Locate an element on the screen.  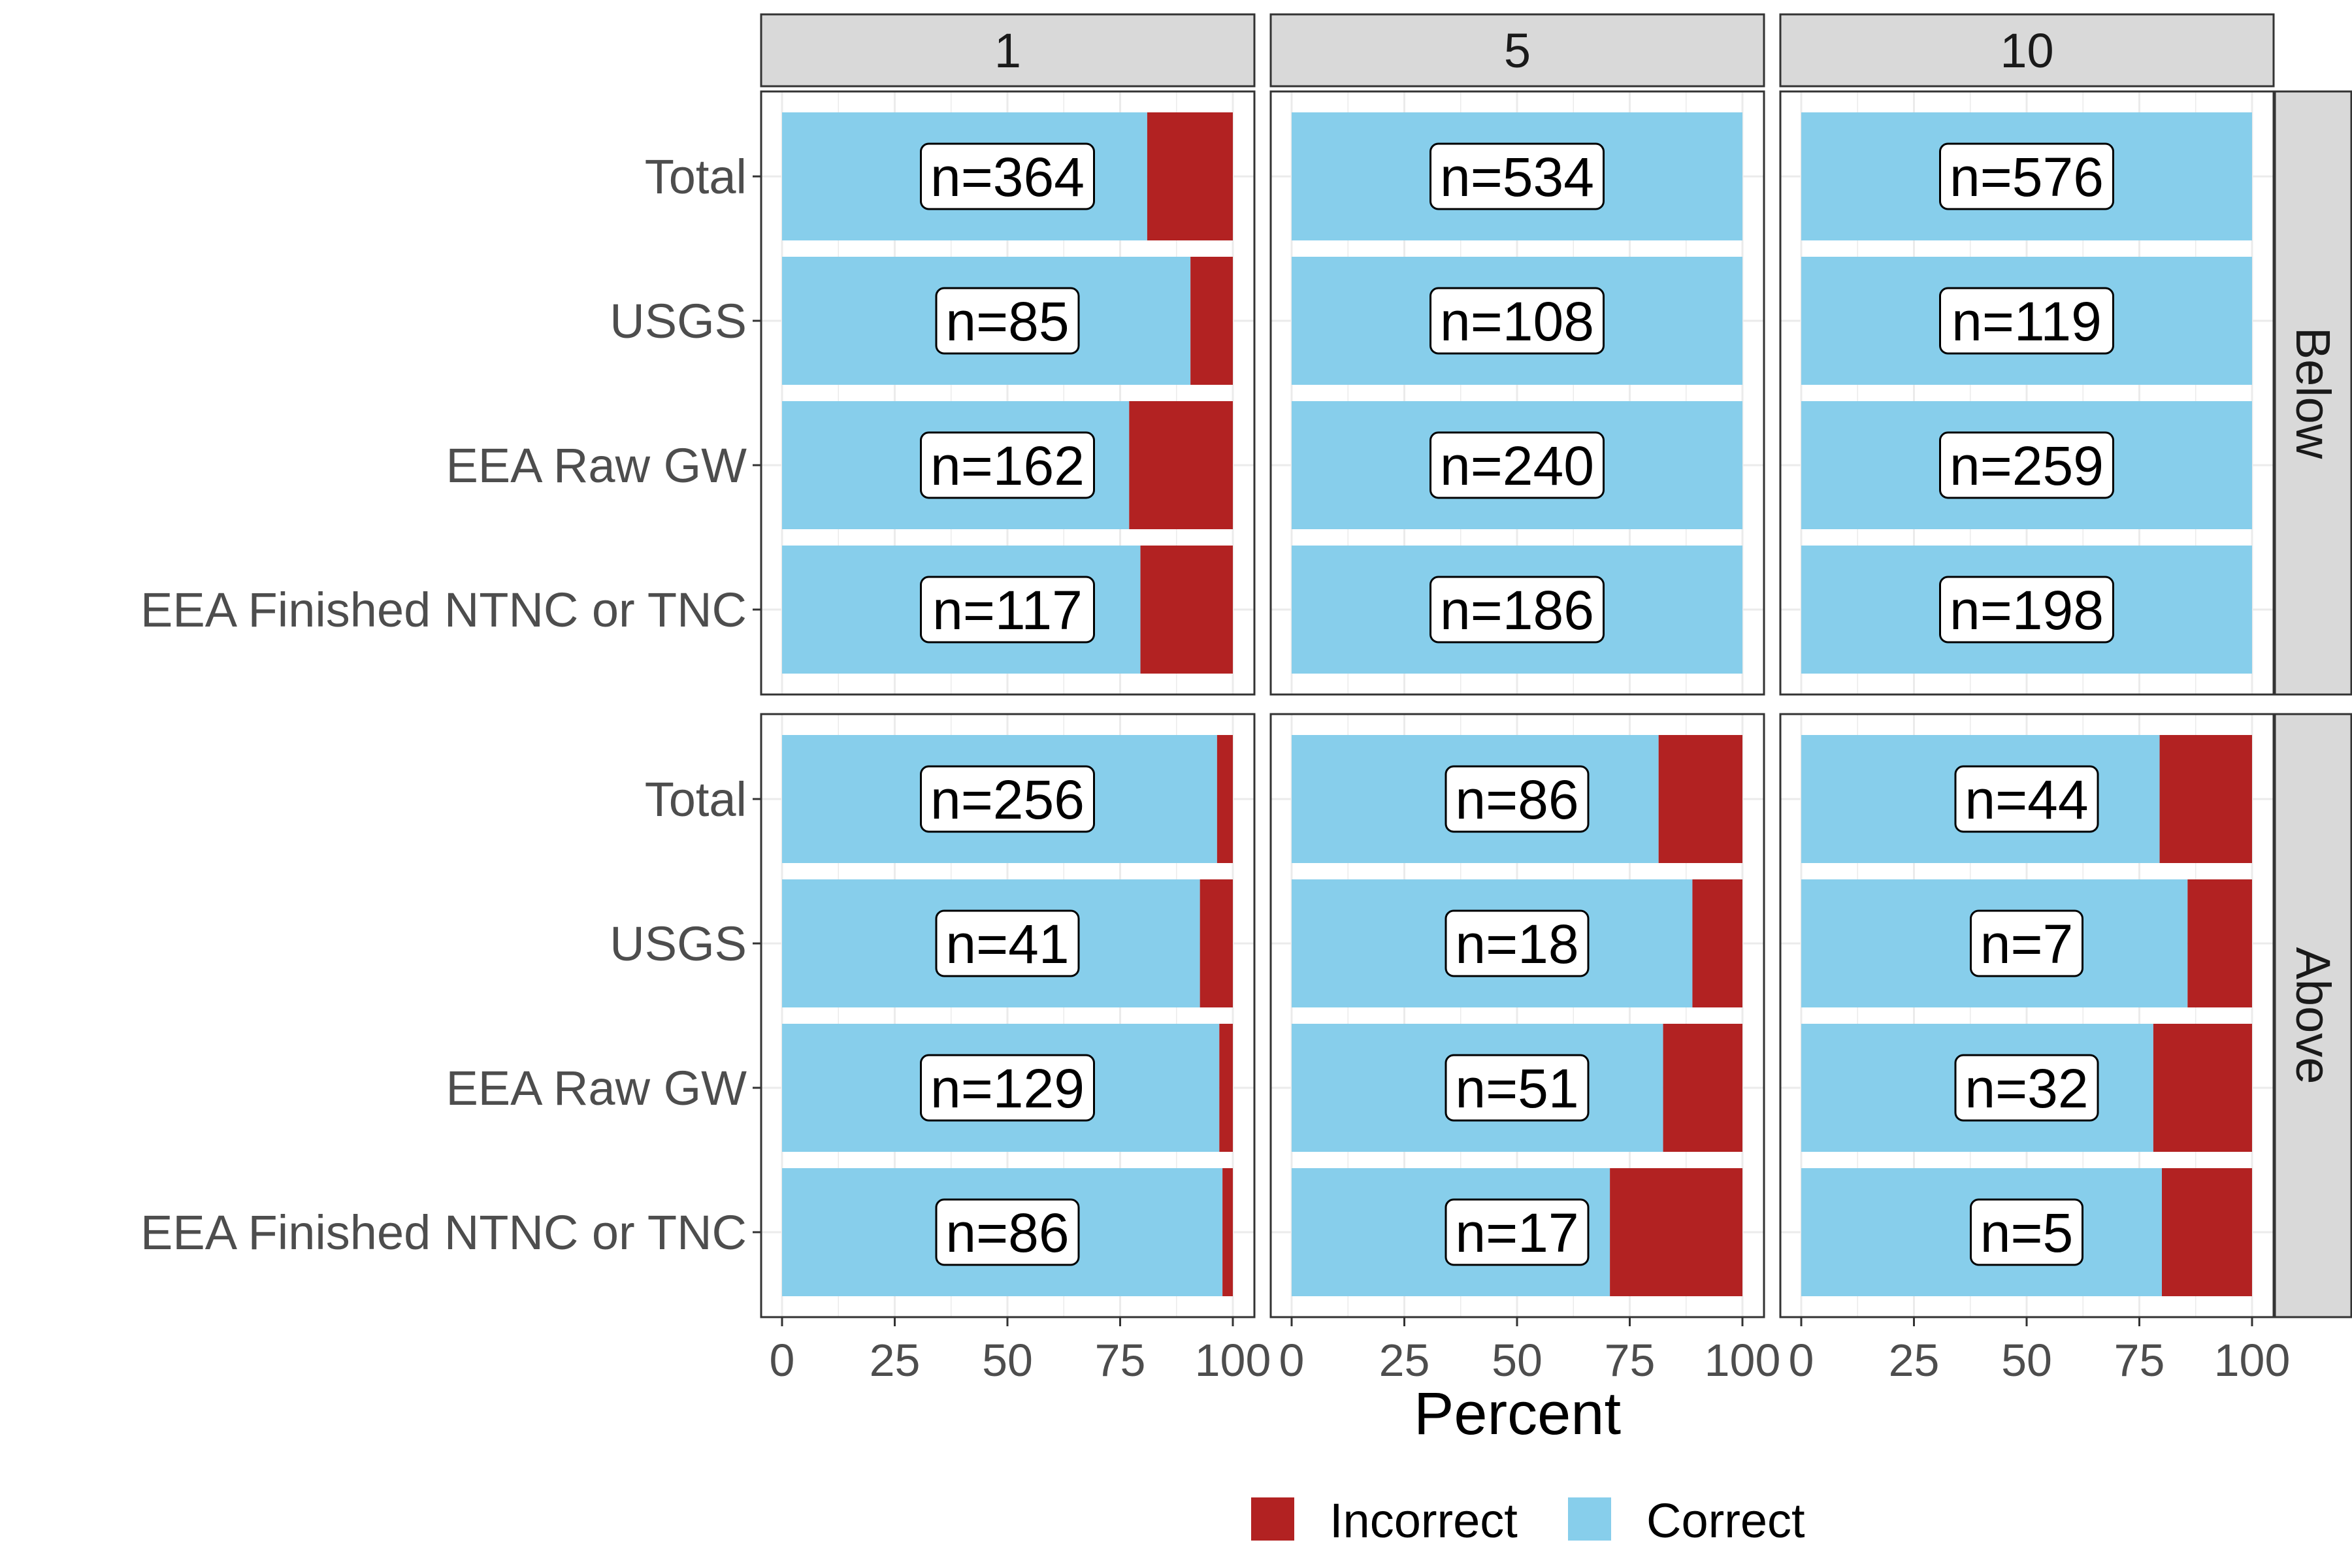
n-label-below-10-0: n=576 is located at coordinates (2027, 177).